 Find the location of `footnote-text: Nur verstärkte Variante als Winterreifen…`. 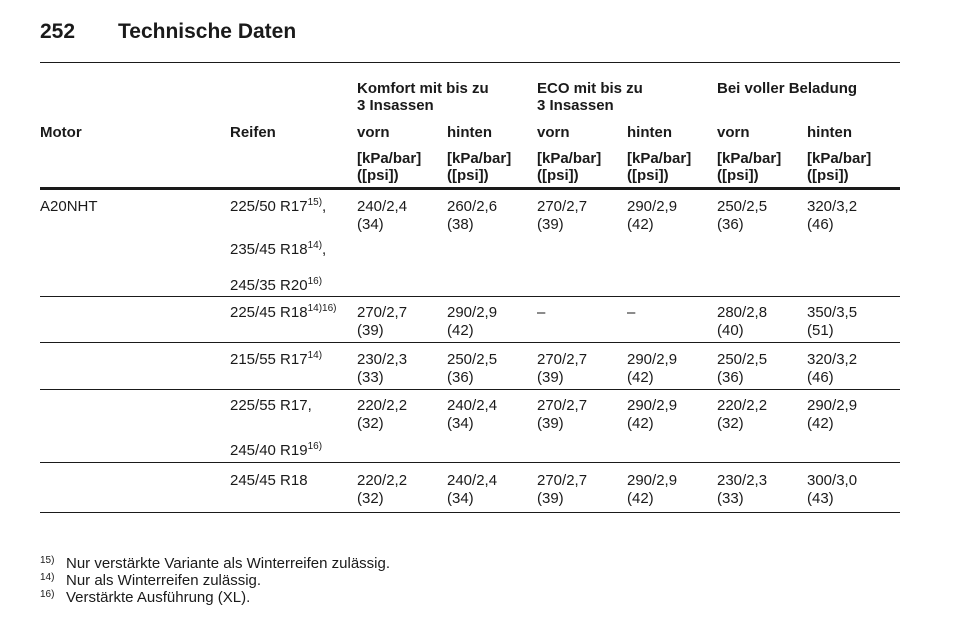

footnote-text: Nur verstärkte Variante als Winterreifen… is located at coordinates (228, 563).